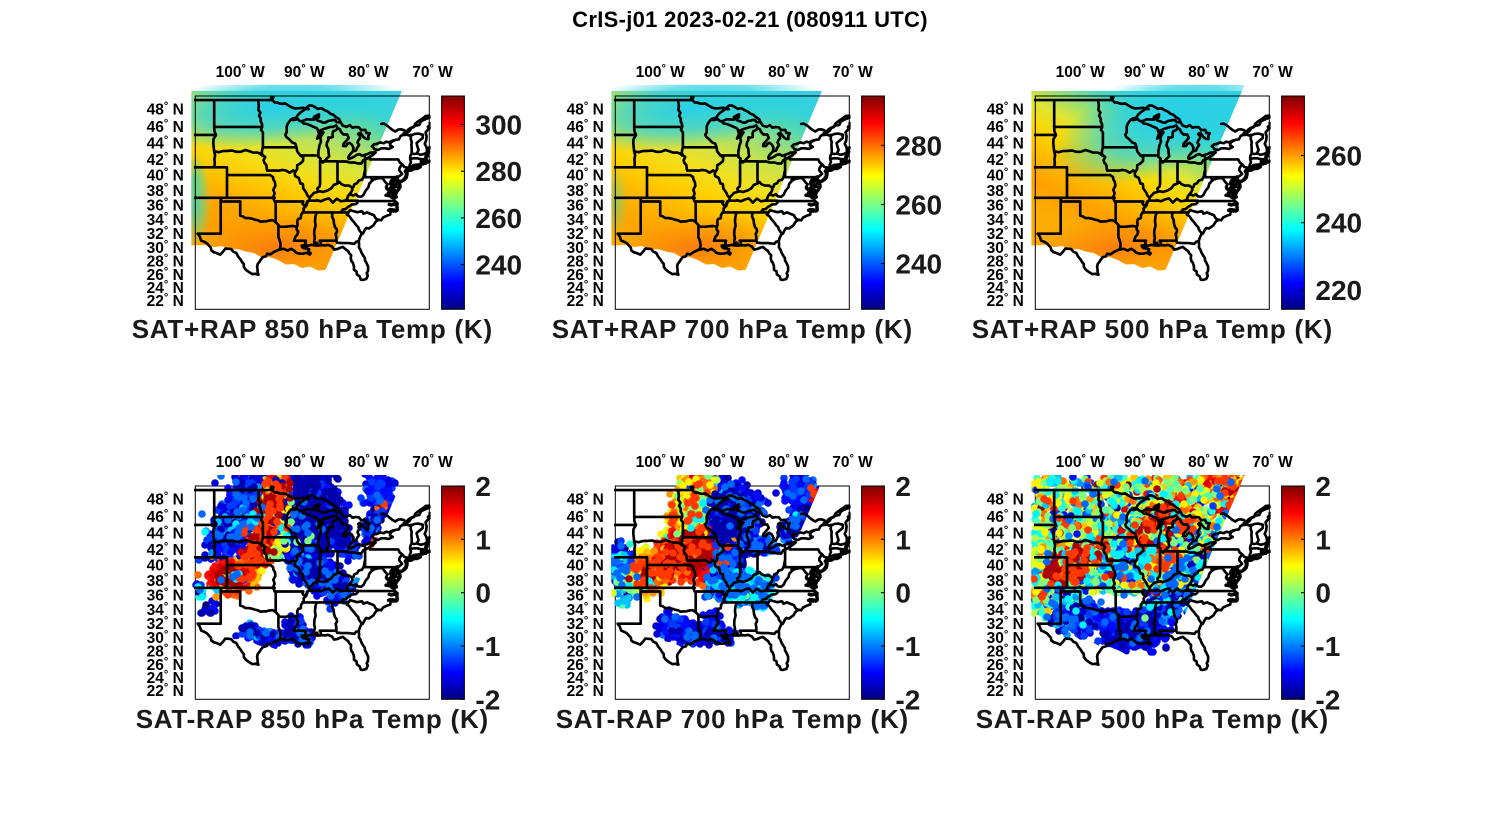  Describe the element at coordinates (1338, 290) in the screenshot. I see `svg-text: 220` at that location.